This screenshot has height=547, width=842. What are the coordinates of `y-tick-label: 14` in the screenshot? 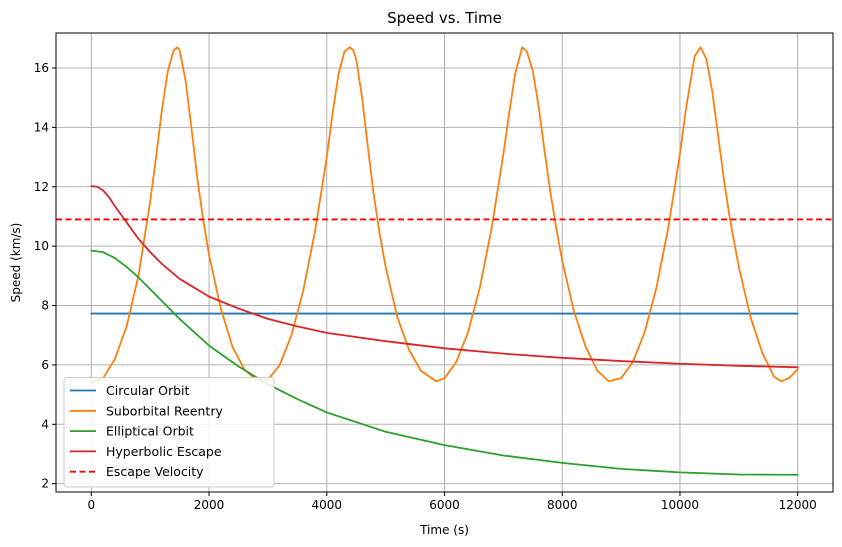 It's located at (41, 127).